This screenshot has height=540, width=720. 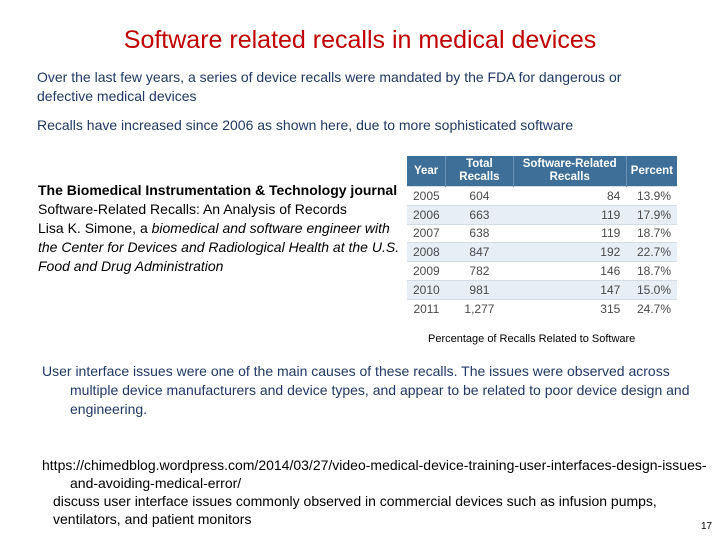 I want to click on cell-percent: 24.7%, so click(x=651, y=308).